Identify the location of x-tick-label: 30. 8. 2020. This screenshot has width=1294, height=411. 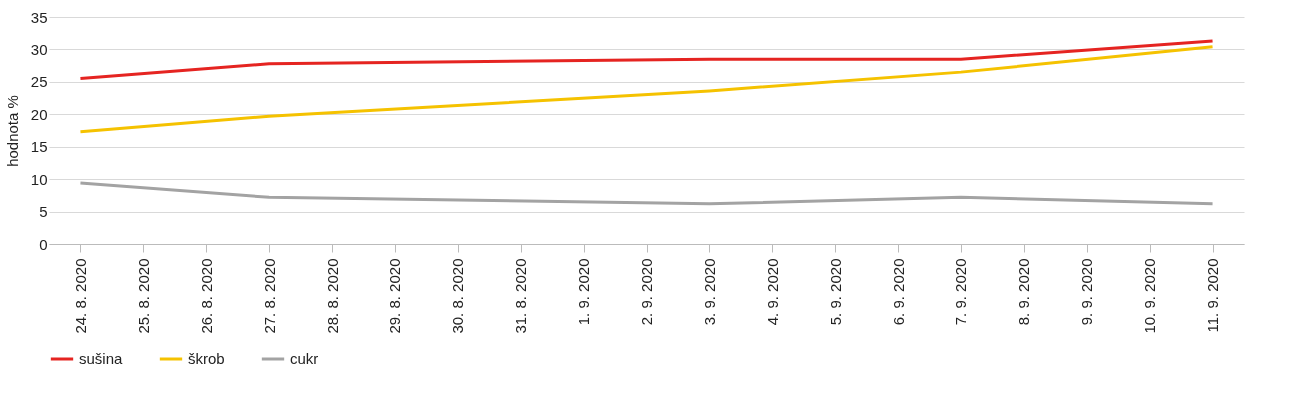
(458, 296).